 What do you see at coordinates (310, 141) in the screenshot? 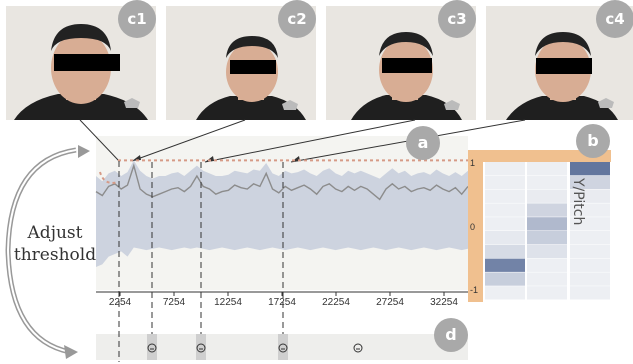
I see `leader-line-c3` at bounding box center [310, 141].